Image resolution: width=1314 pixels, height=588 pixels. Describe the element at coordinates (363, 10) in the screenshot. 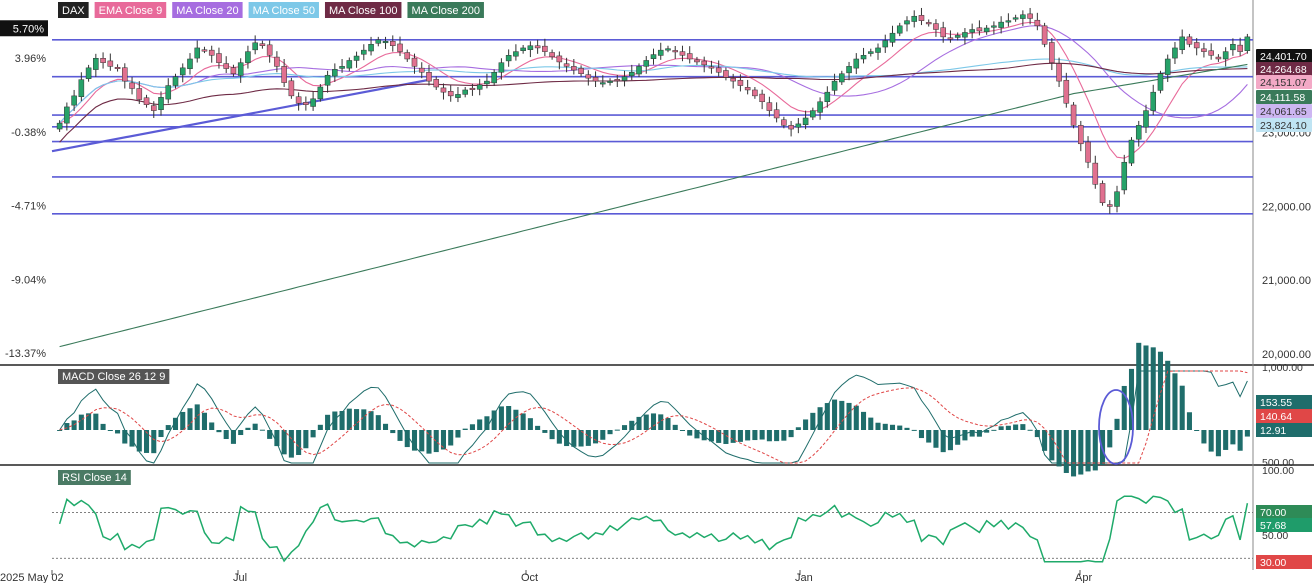

I see `legend-swatch` at that location.